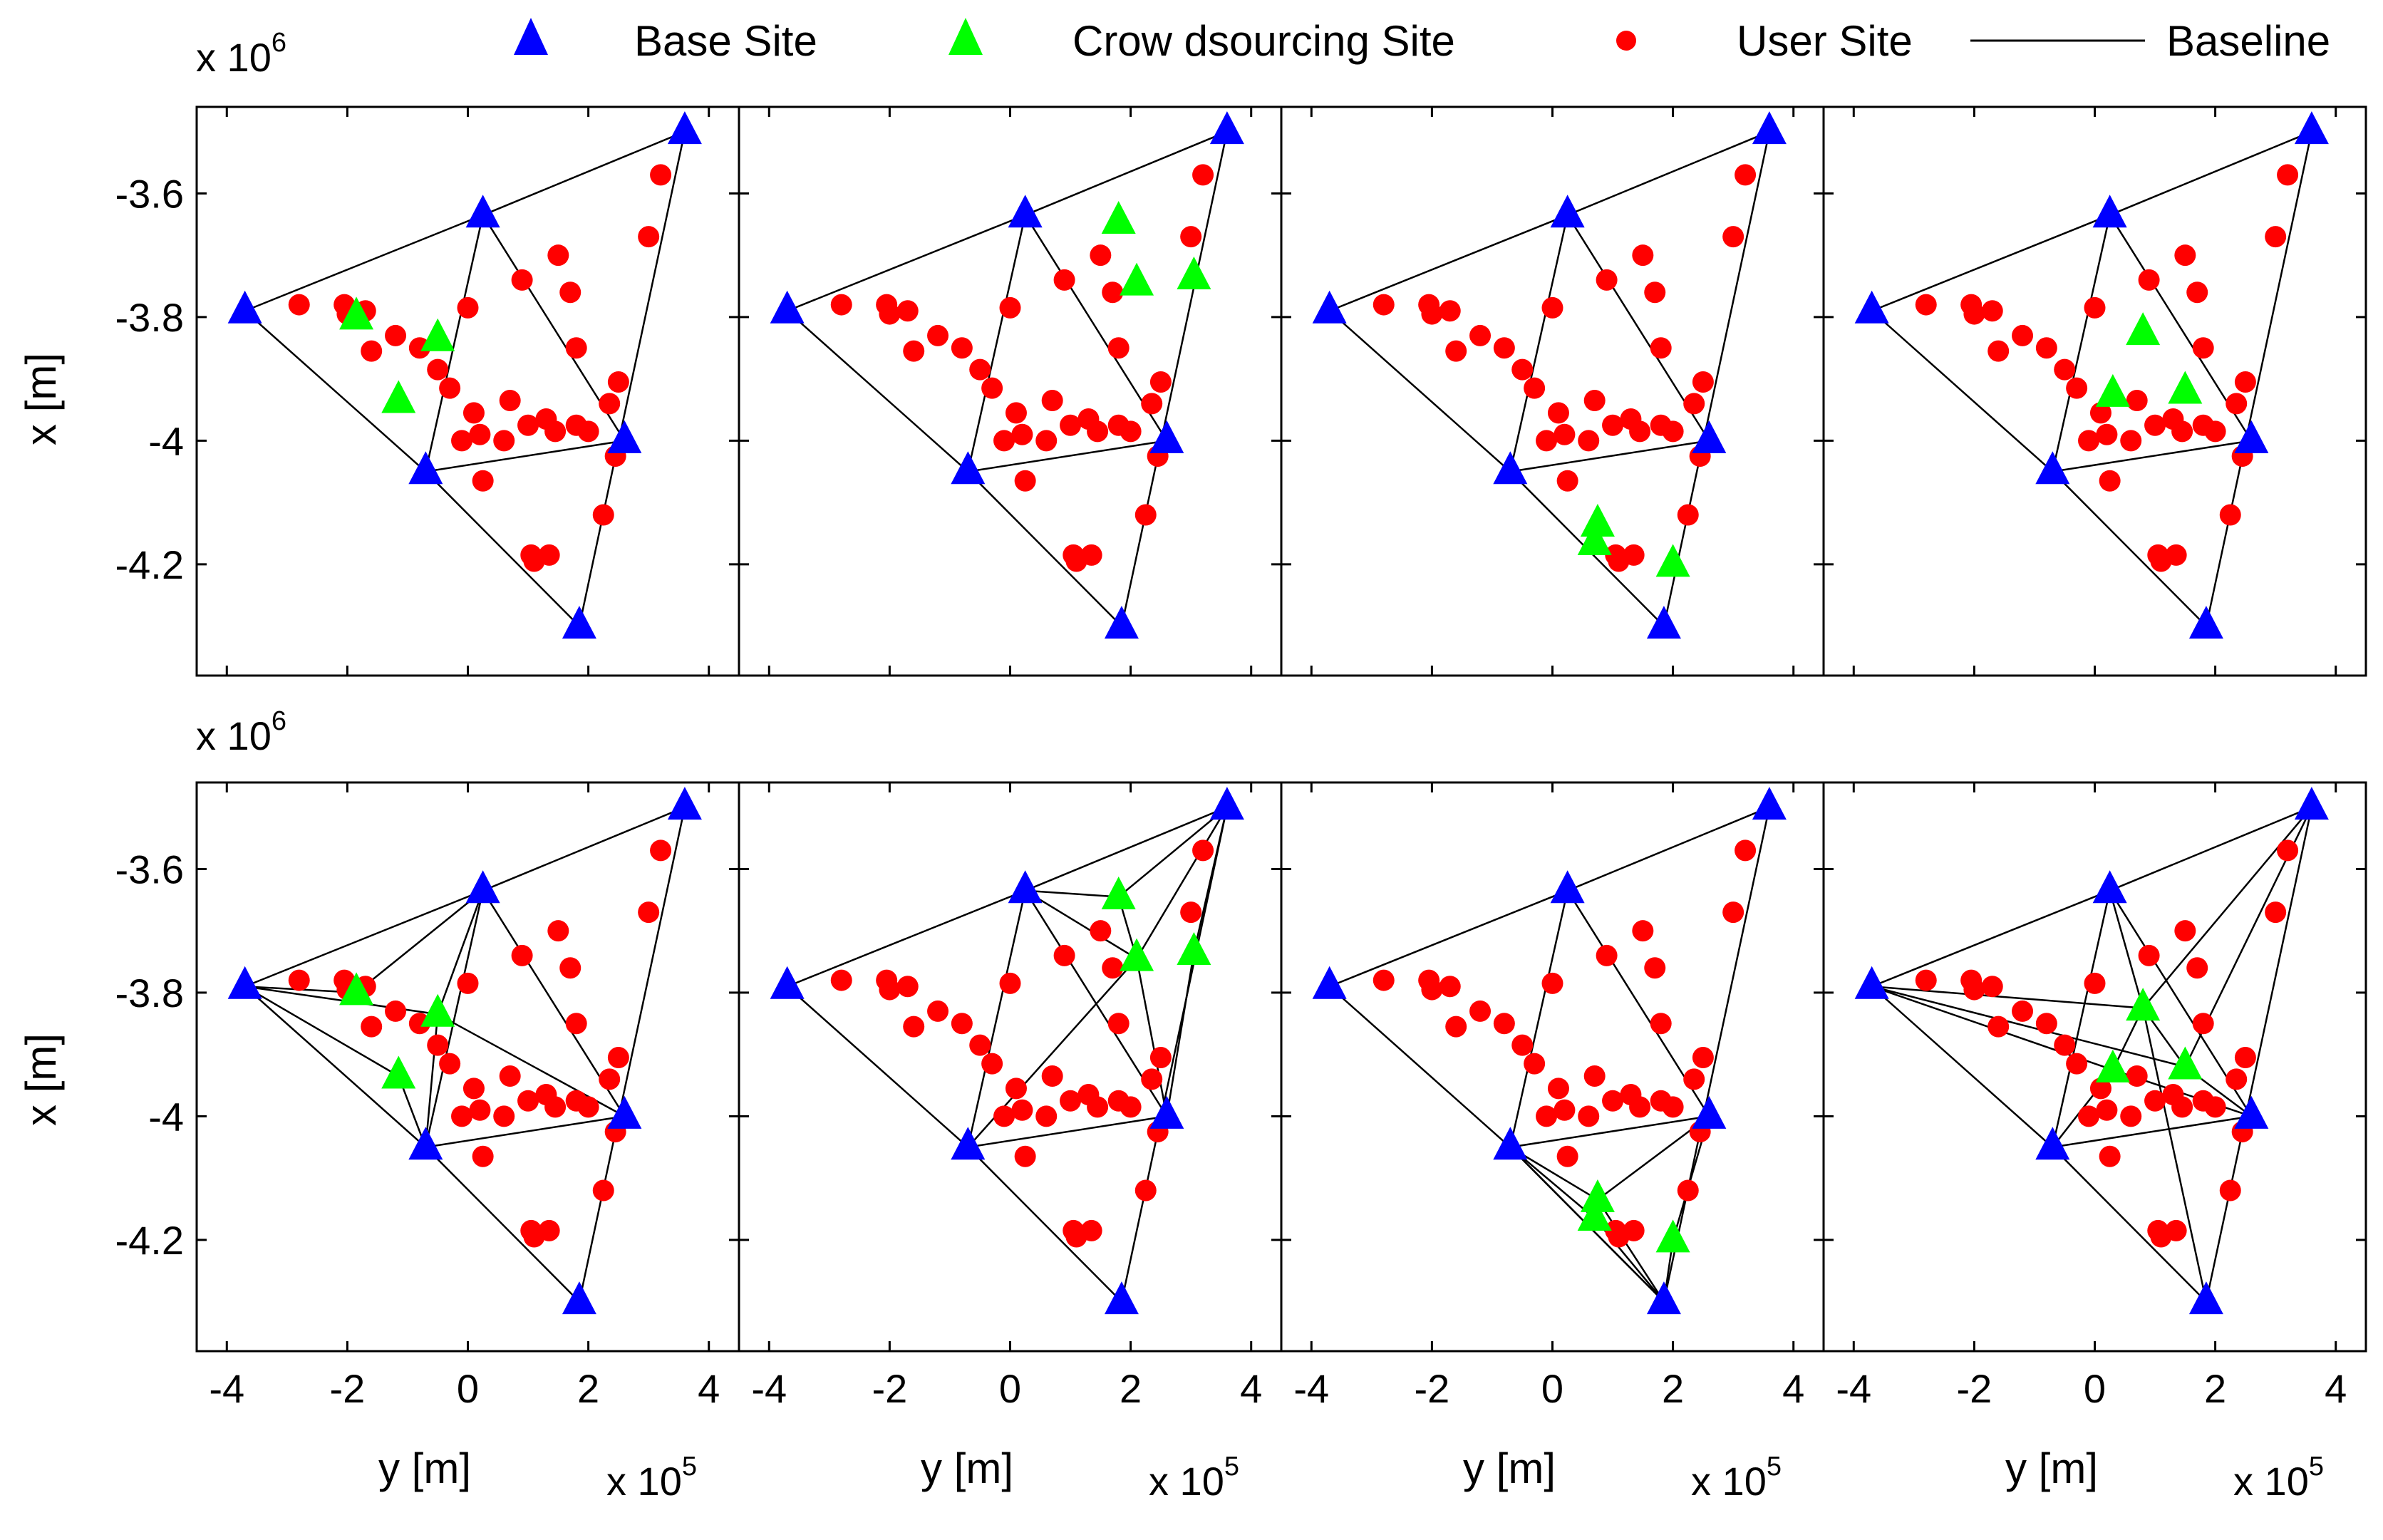  I want to click on x-tick-label: 2, so click(2215, 1388).